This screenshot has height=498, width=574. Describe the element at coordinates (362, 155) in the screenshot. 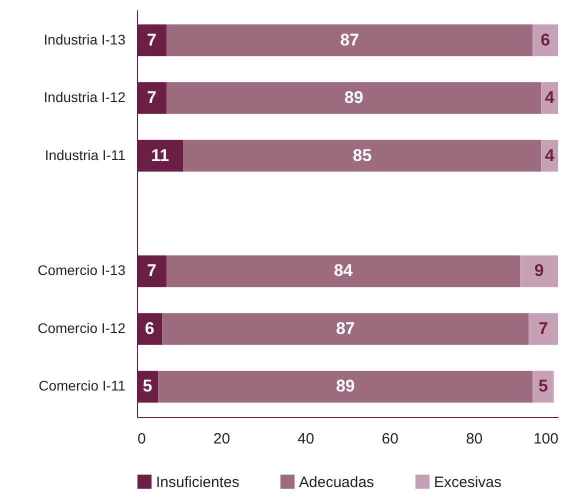

I see `data-label: 85` at that location.